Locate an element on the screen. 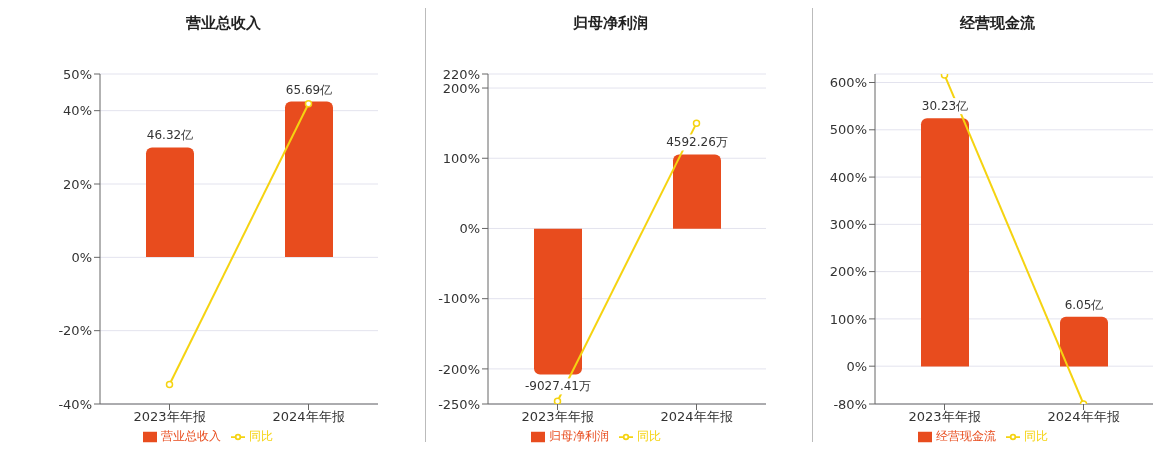 The width and height of the screenshot is (1160, 450). data-label: 4592.26万 is located at coordinates (697, 142).